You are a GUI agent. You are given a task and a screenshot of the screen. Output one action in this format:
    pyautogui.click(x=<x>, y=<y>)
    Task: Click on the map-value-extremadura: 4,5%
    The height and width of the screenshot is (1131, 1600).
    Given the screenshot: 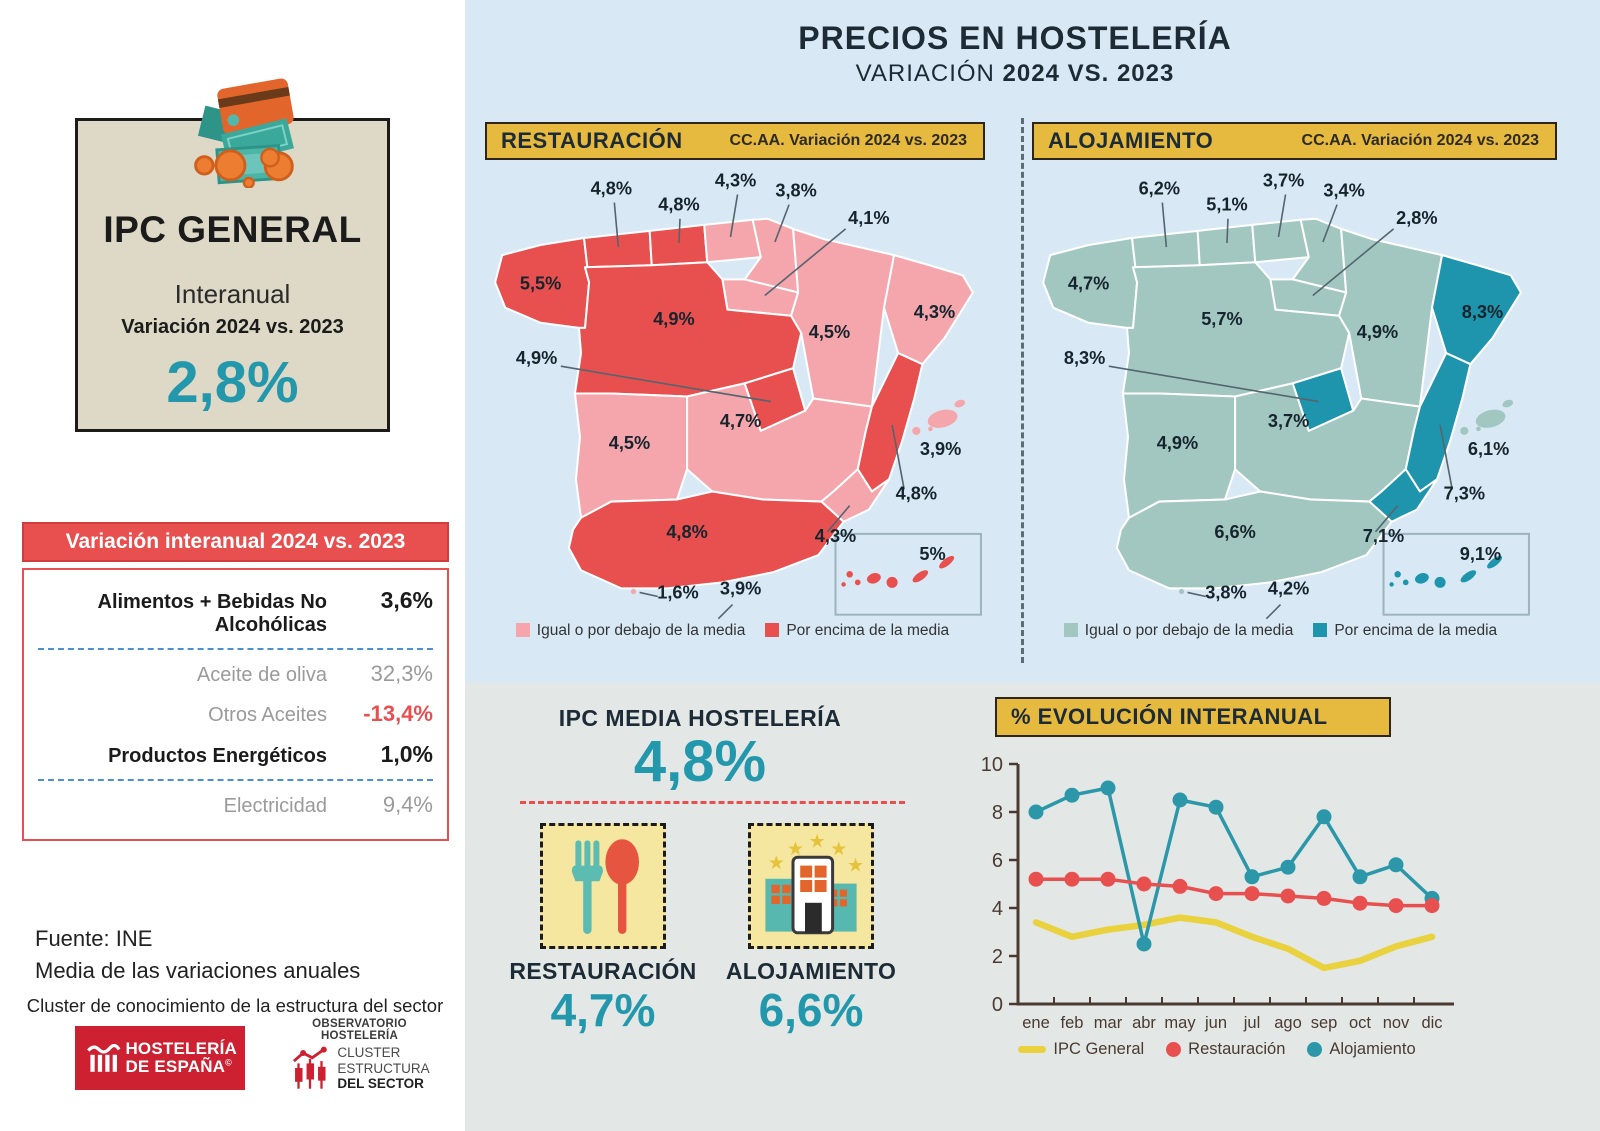 What is the action you would take?
    pyautogui.click(x=629, y=443)
    